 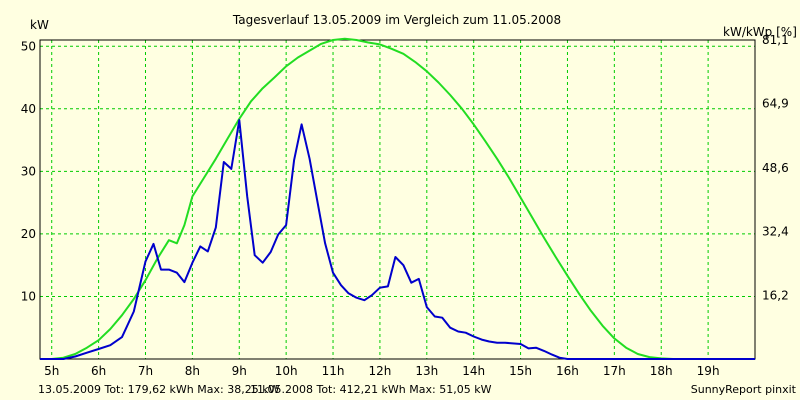 I want to click on x-tick-label-3: 8h, so click(x=192, y=371).